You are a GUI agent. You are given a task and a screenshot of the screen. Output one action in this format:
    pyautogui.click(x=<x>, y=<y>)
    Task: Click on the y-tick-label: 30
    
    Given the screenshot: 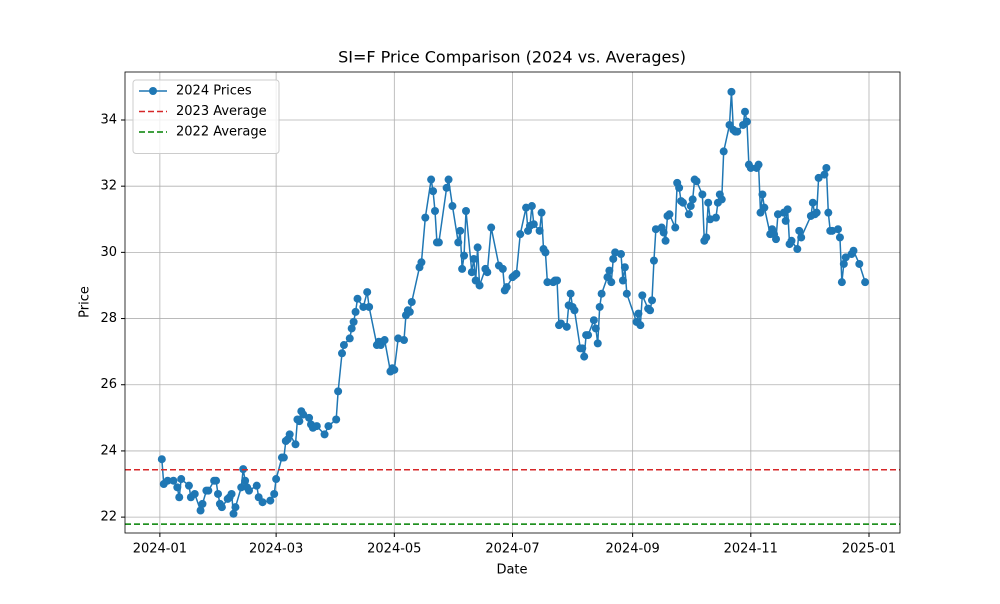 What is the action you would take?
    pyautogui.click(x=108, y=252)
    